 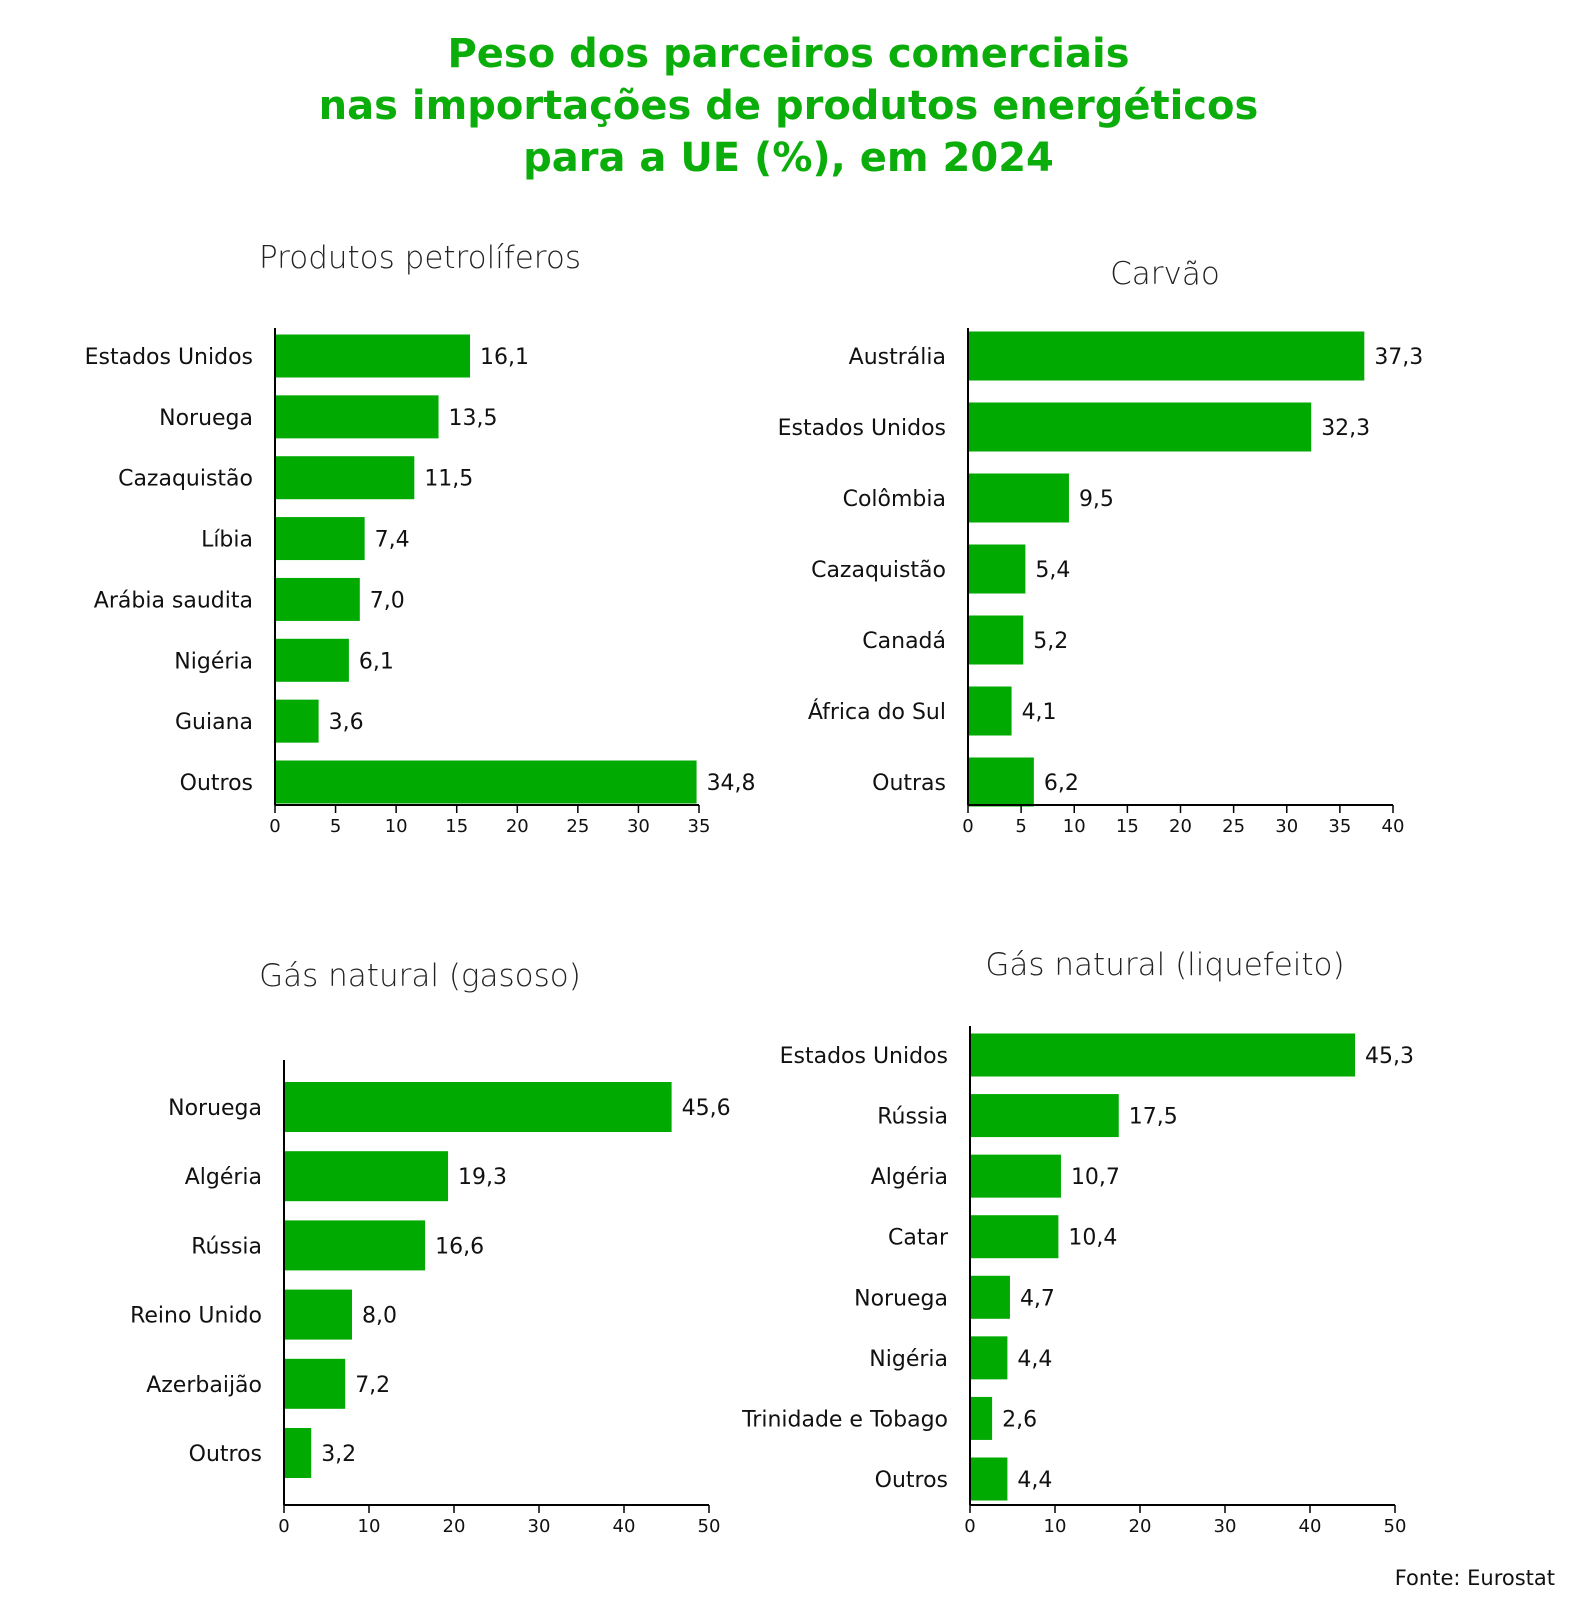 I want to click on value-label: 32,3, so click(x=1345, y=428).